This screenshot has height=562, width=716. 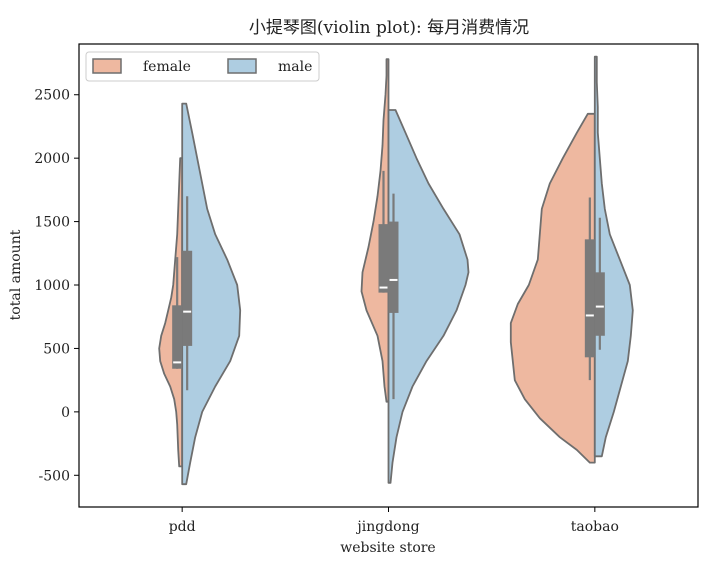 What do you see at coordinates (167, 67) in the screenshot?
I see `legend-label-female: female` at bounding box center [167, 67].